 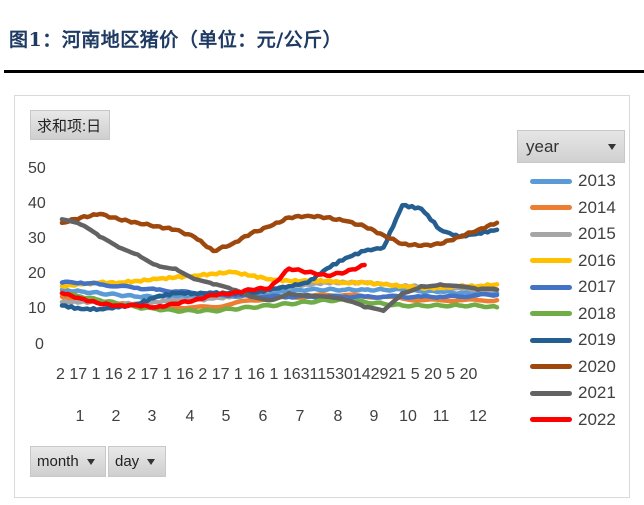 I want to click on legend-item-2015: 2015, so click(x=573, y=234).